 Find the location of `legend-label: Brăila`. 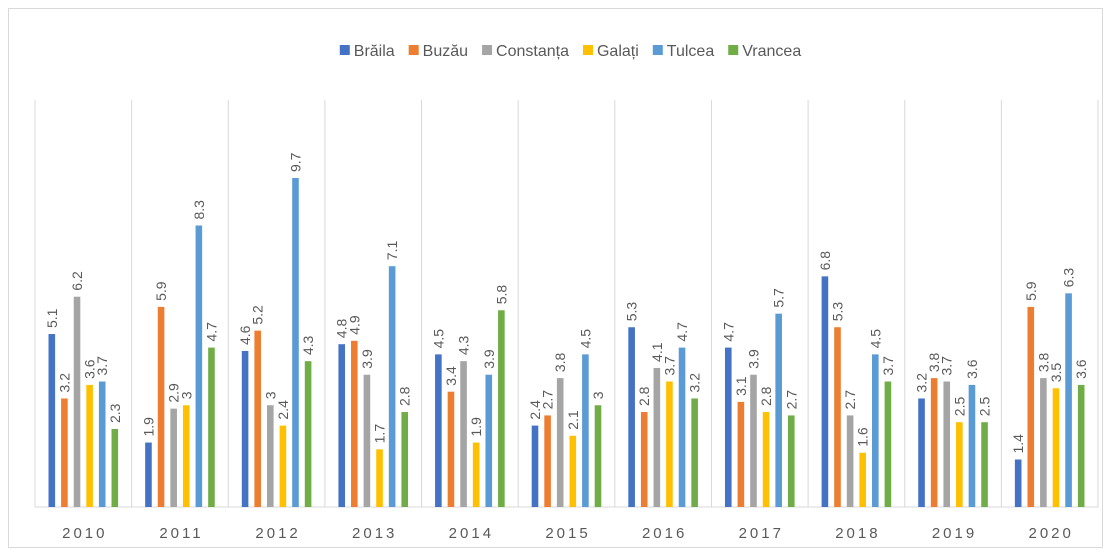

legend-label: Brăila is located at coordinates (374, 51).